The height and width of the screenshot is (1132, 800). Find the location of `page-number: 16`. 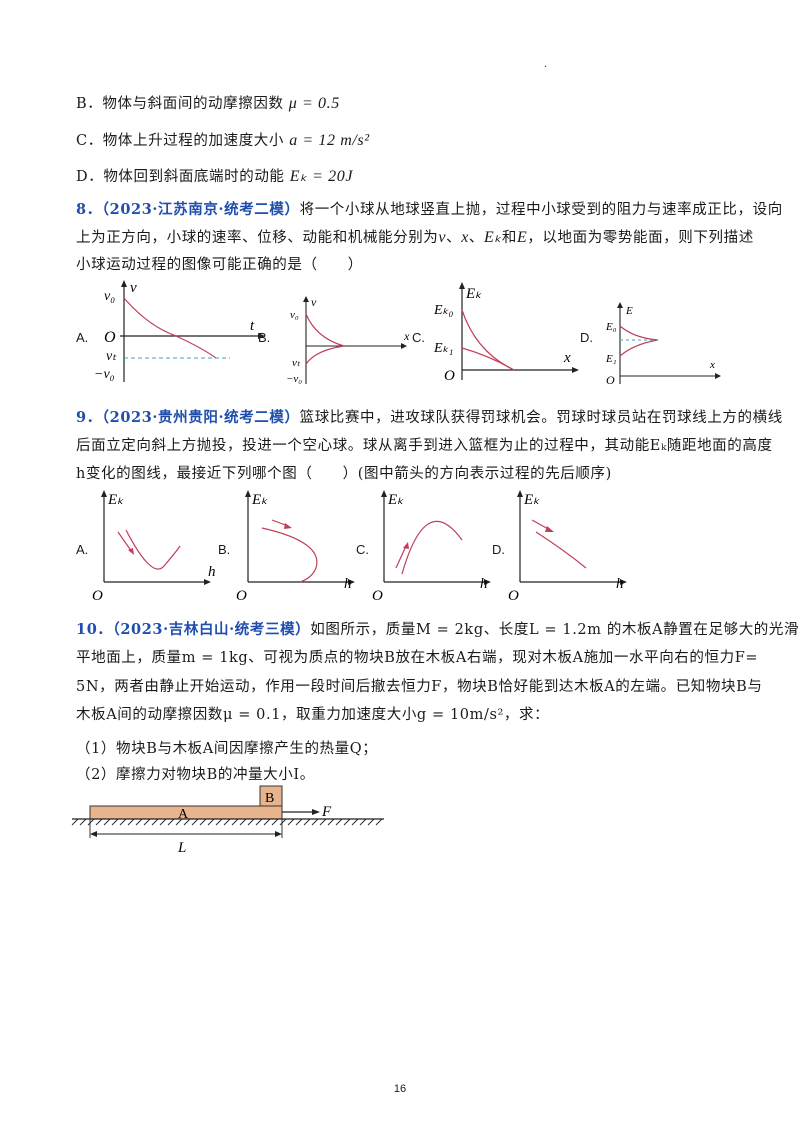

page-number: 16 is located at coordinates (400, 1089).